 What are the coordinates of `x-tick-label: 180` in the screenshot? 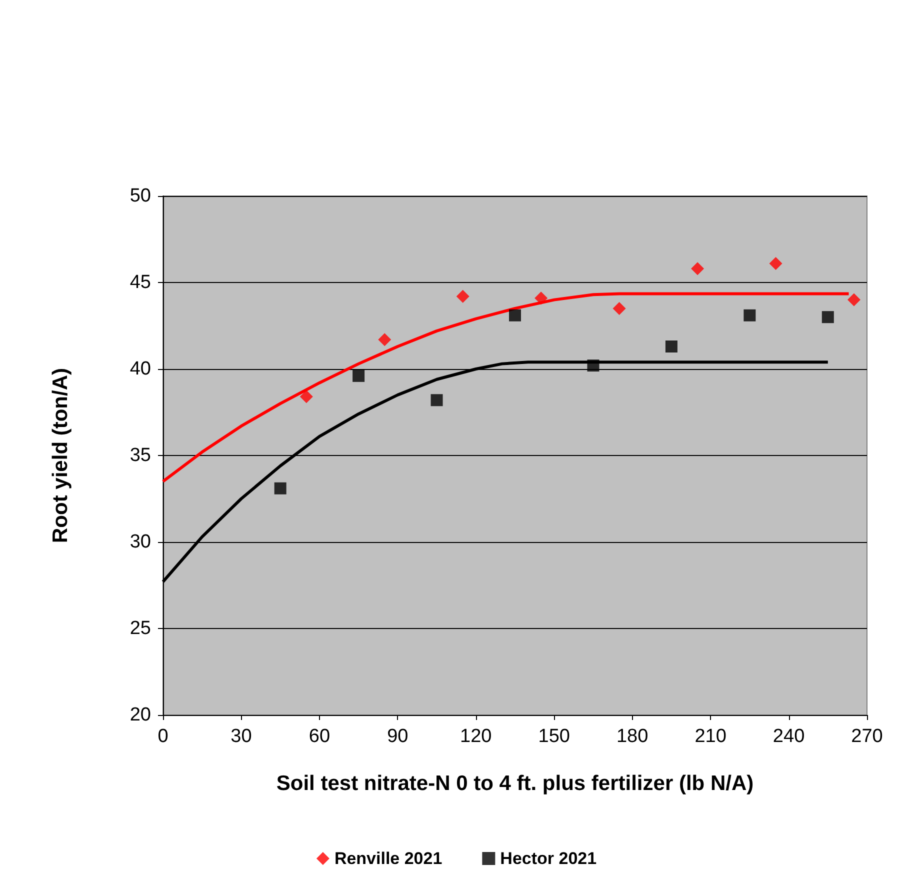 It's located at (632, 736).